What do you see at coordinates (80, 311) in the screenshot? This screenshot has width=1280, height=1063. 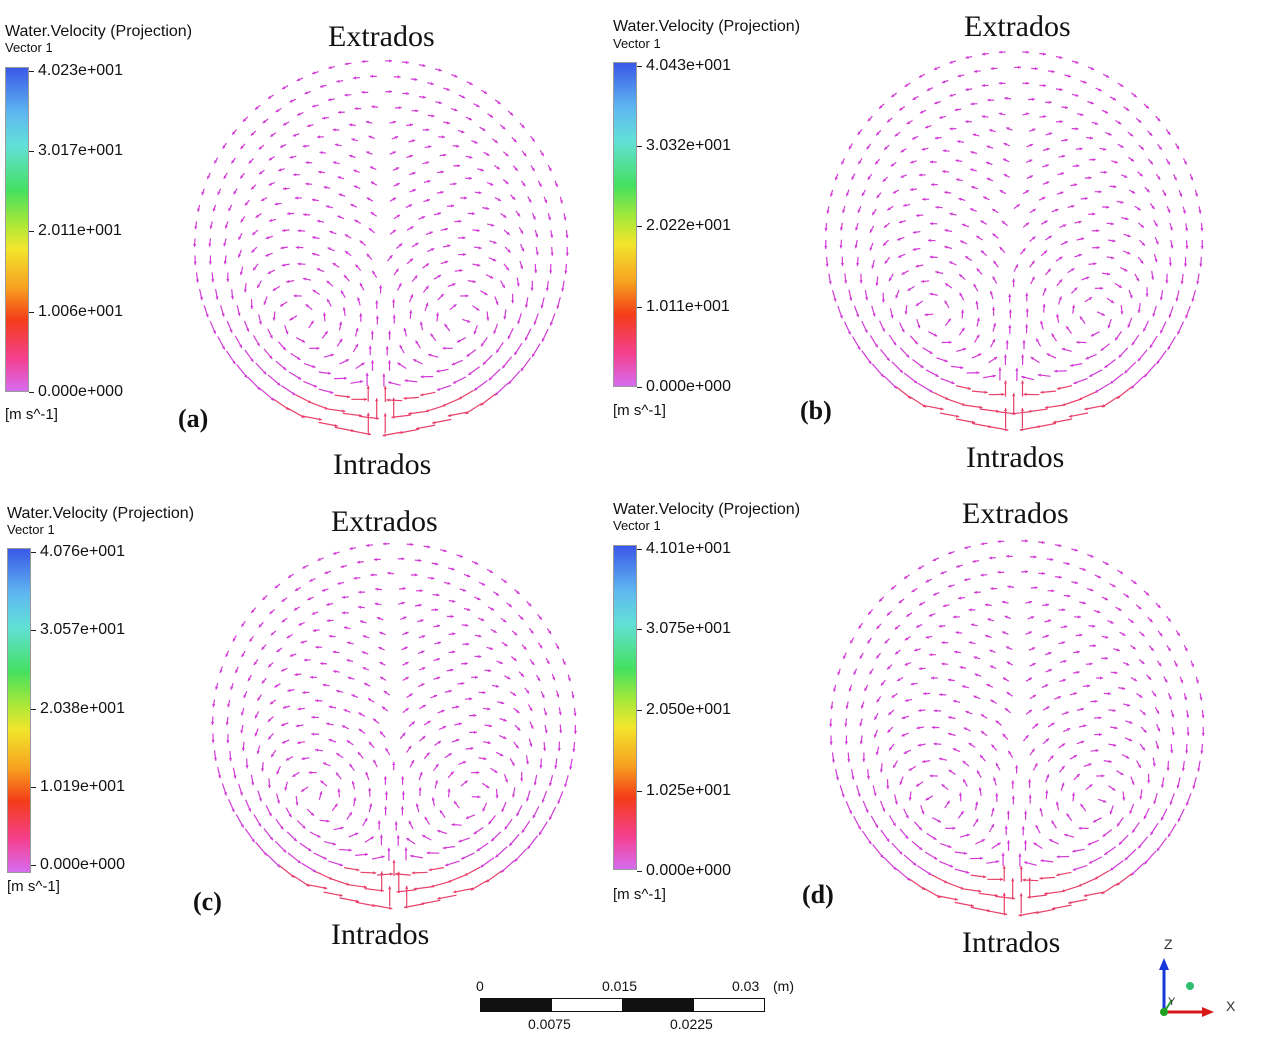 I see `tick-1: 1.006e+001` at bounding box center [80, 311].